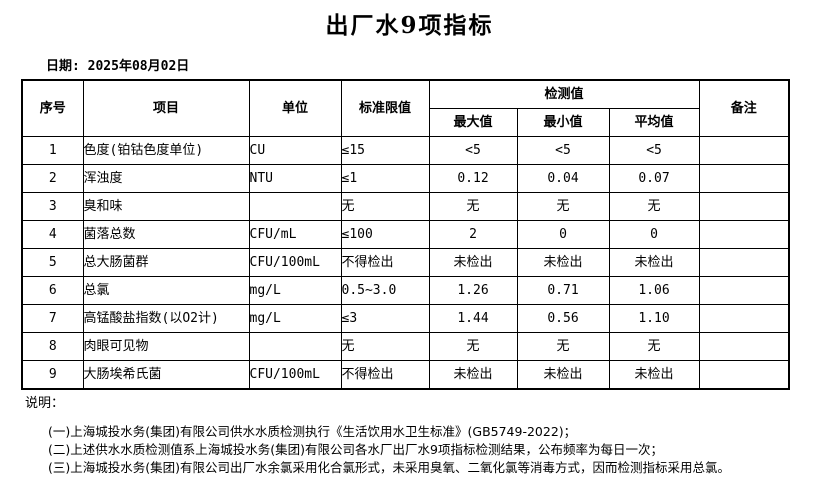 Image resolution: width=819 pixels, height=490 pixels. Describe the element at coordinates (52, 108) in the screenshot. I see `header-seq: 序号` at that location.